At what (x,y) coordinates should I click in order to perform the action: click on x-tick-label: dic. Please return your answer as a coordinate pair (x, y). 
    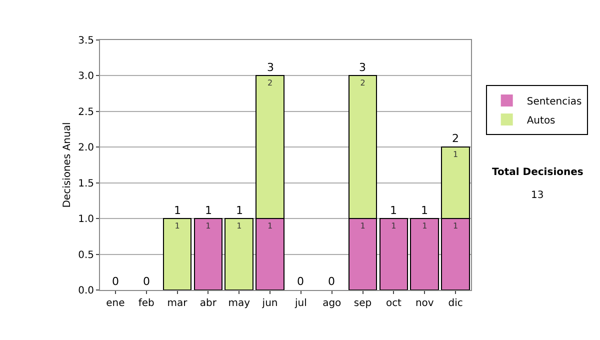
    Looking at the image, I should click on (455, 303).